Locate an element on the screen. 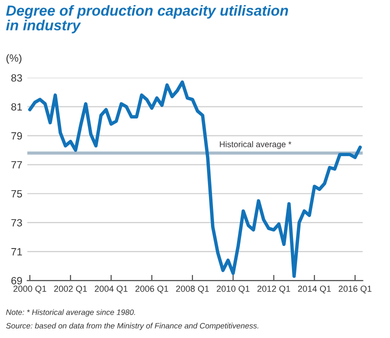 The width and height of the screenshot is (390, 338). x-tick-label: 2010 Q1 is located at coordinates (233, 290).